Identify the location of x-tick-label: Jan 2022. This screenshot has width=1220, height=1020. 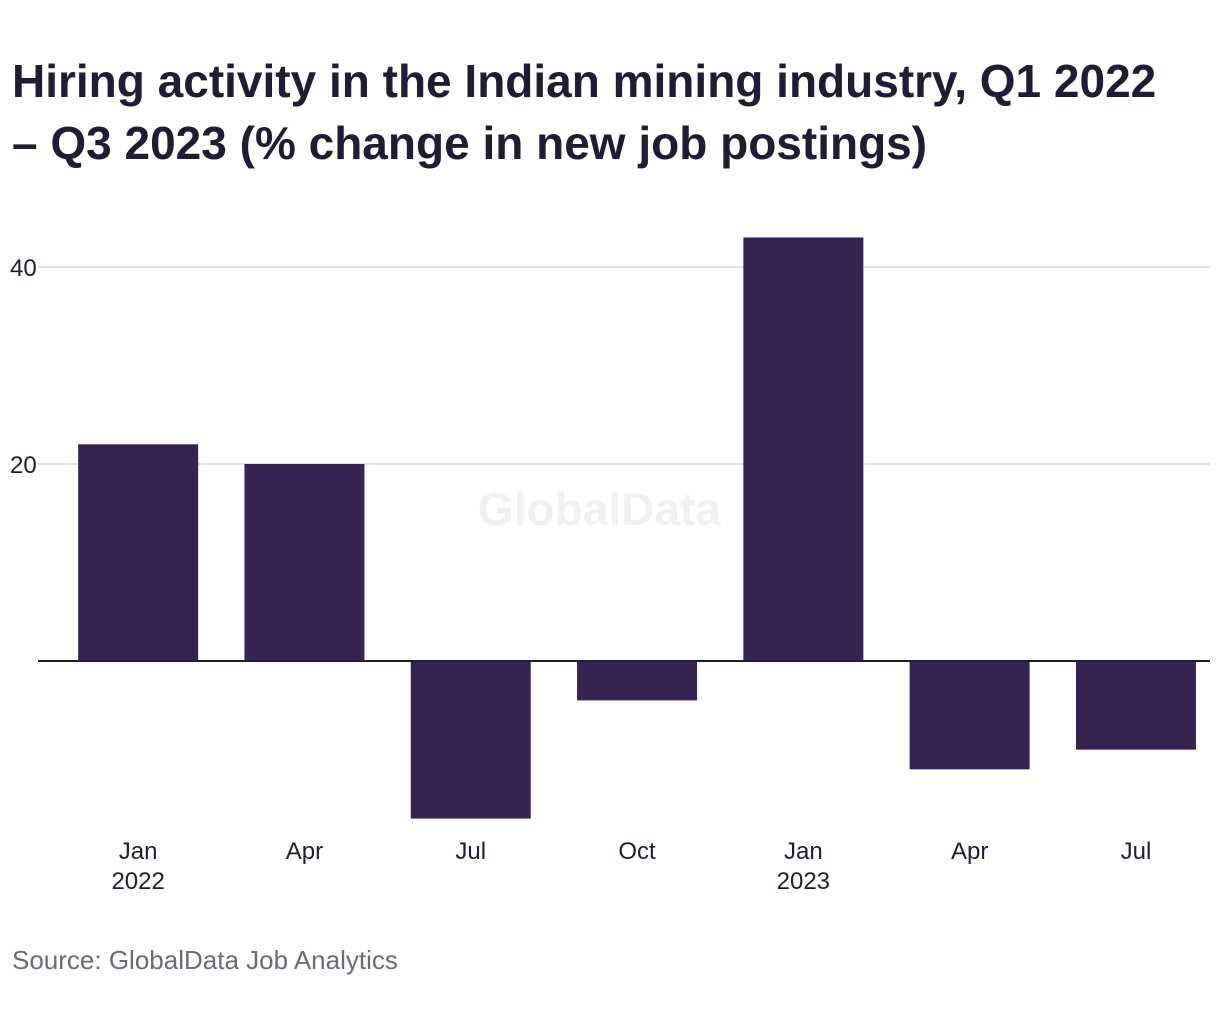
(137, 866).